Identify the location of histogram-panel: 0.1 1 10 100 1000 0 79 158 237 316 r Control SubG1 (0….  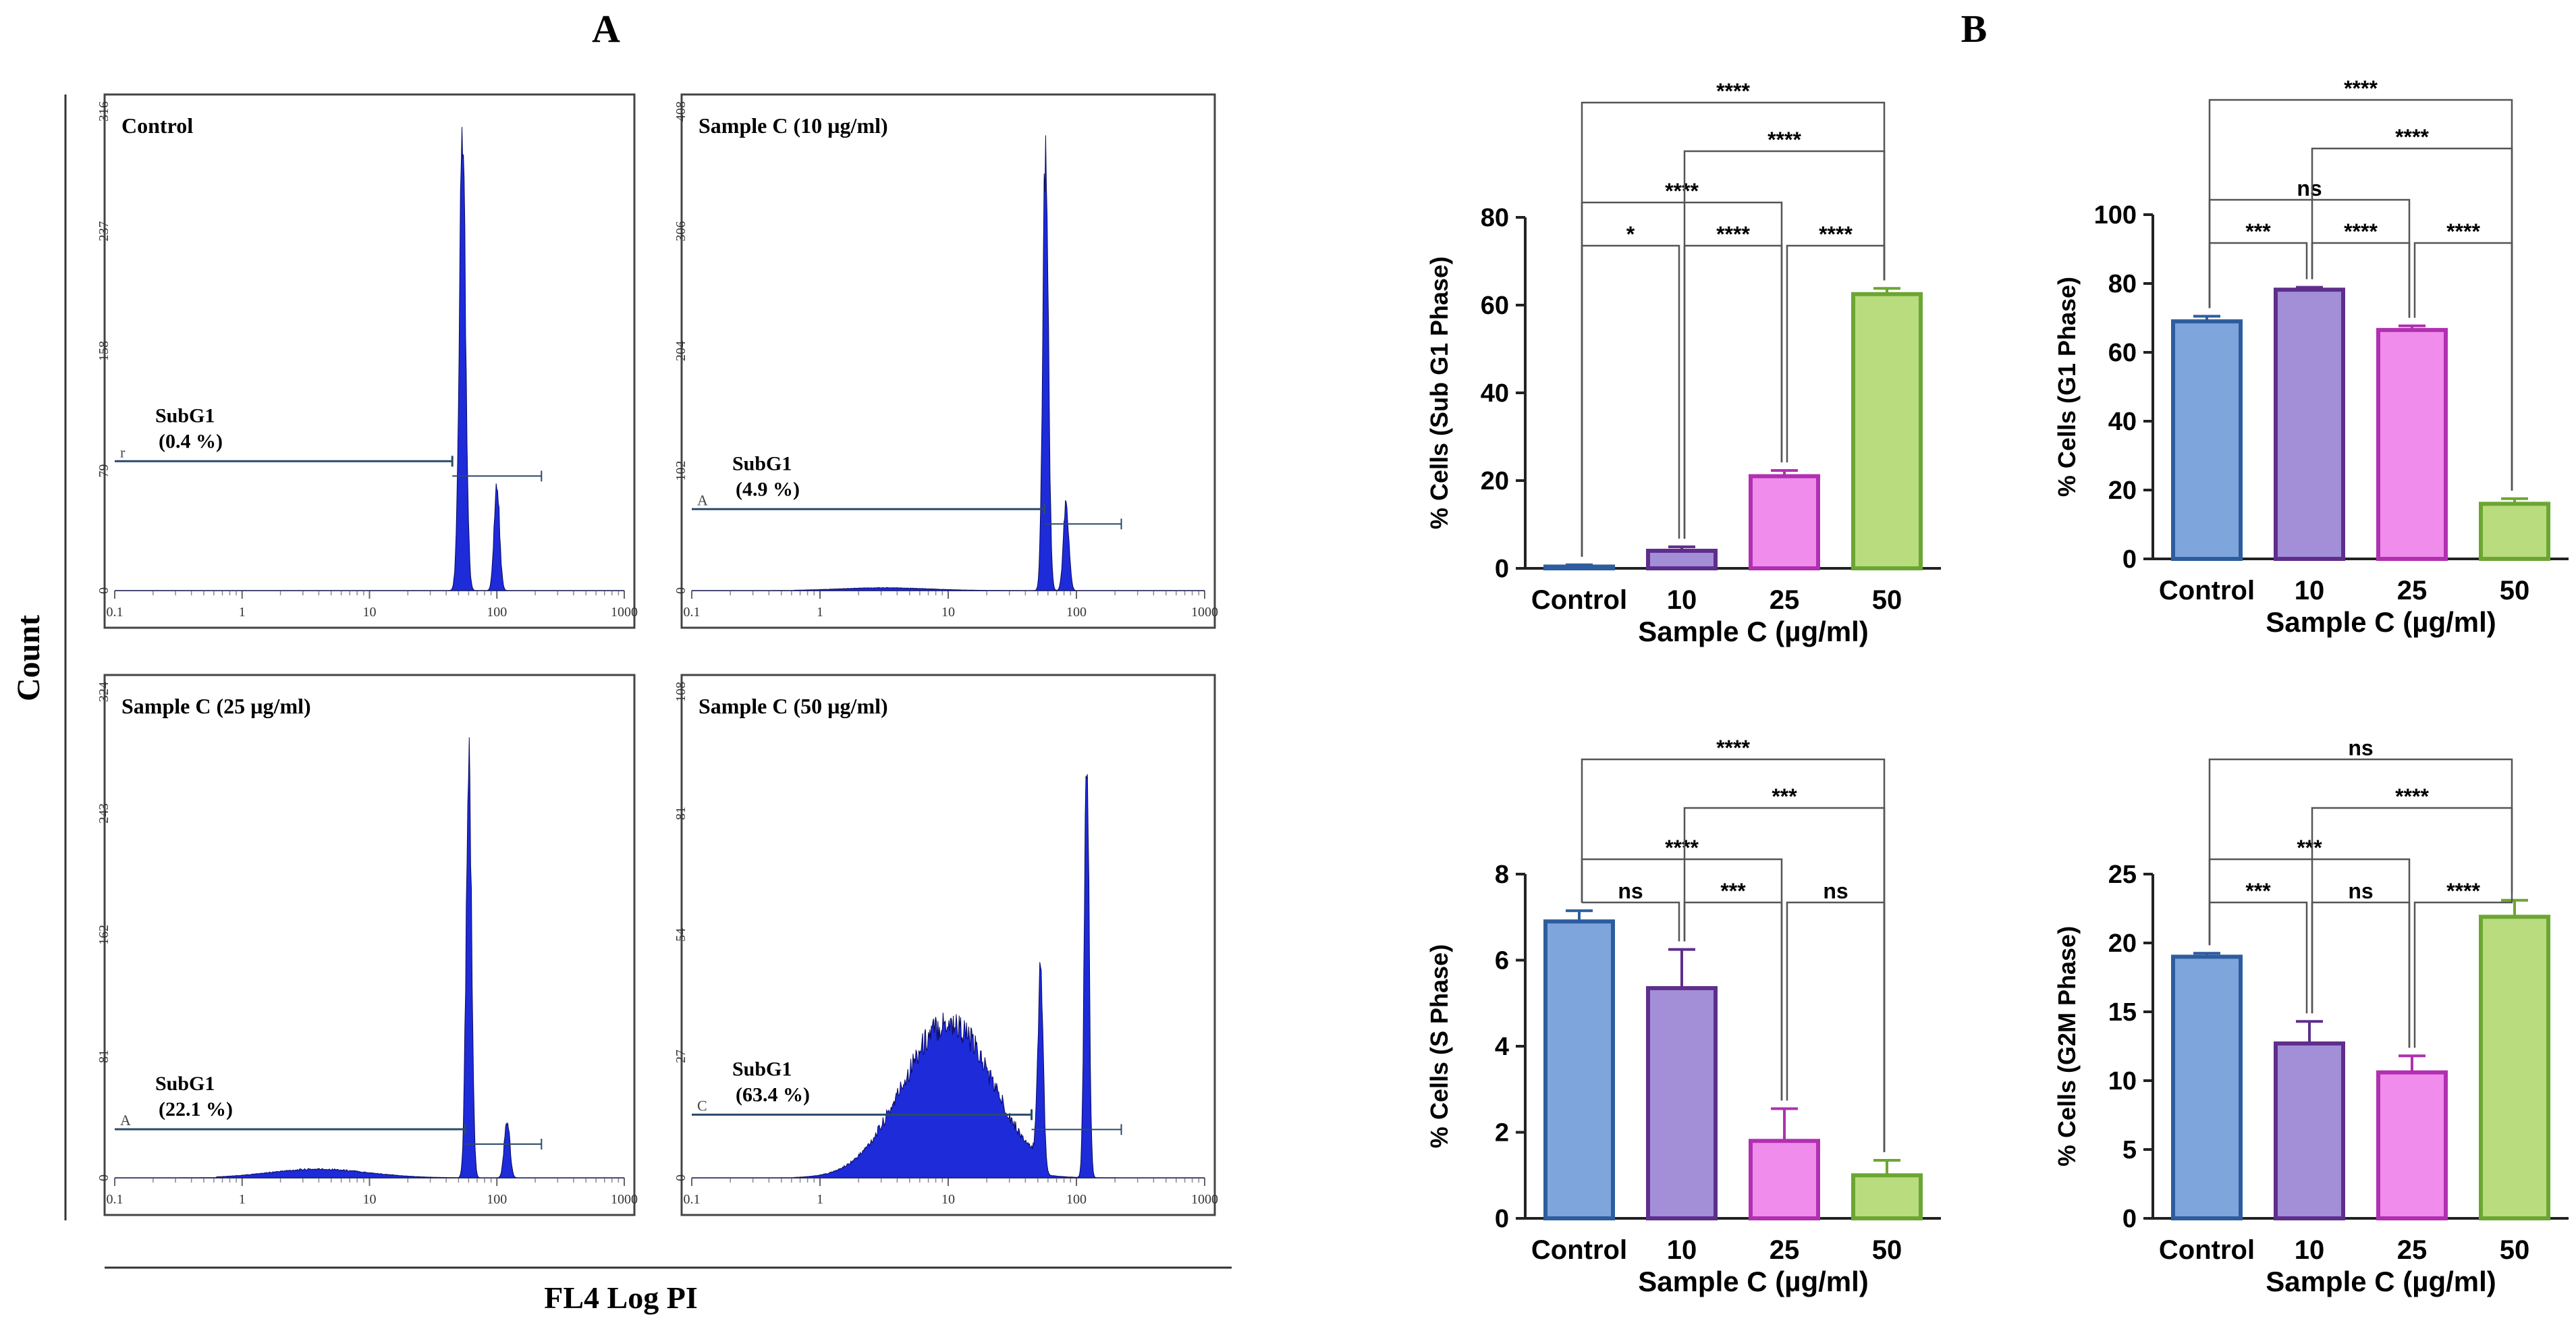
(367, 361).